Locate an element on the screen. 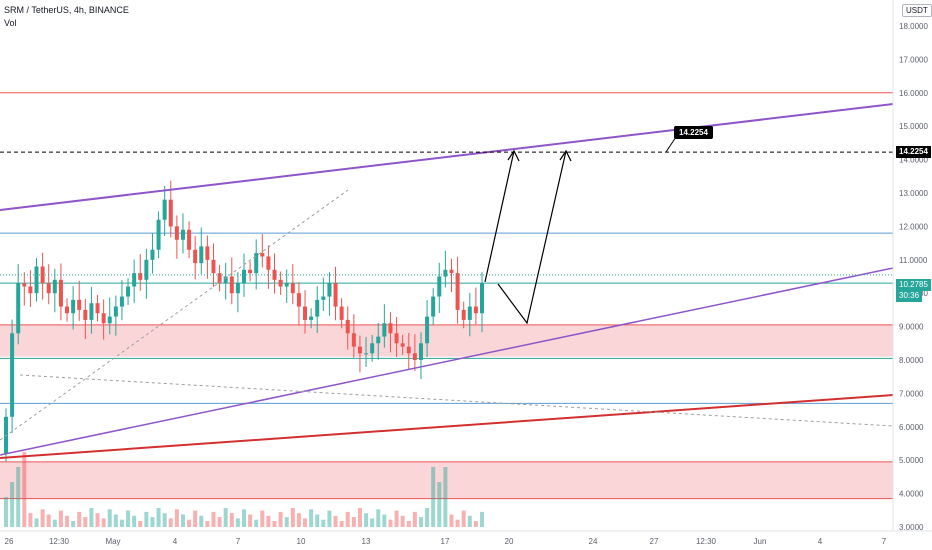 Image resolution: width=932 pixels, height=550 pixels. price-tick-label: 14.0000 is located at coordinates (913, 160).